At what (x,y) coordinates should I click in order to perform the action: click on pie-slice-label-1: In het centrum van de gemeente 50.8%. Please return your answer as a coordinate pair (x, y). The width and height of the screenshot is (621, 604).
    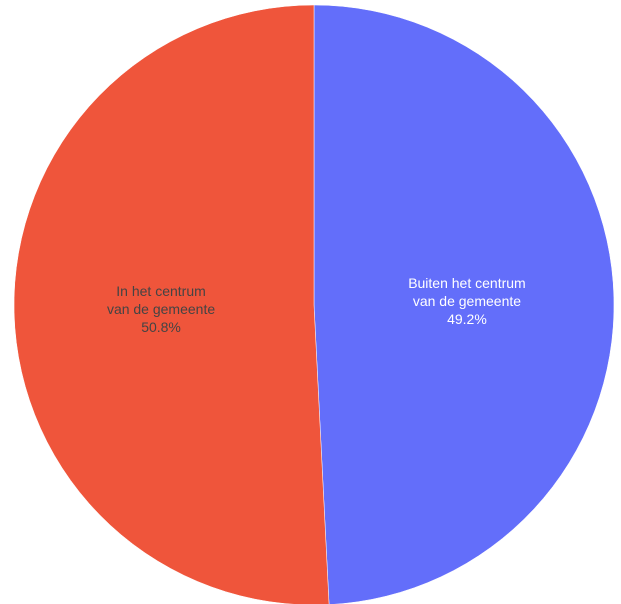
    Looking at the image, I should click on (161, 309).